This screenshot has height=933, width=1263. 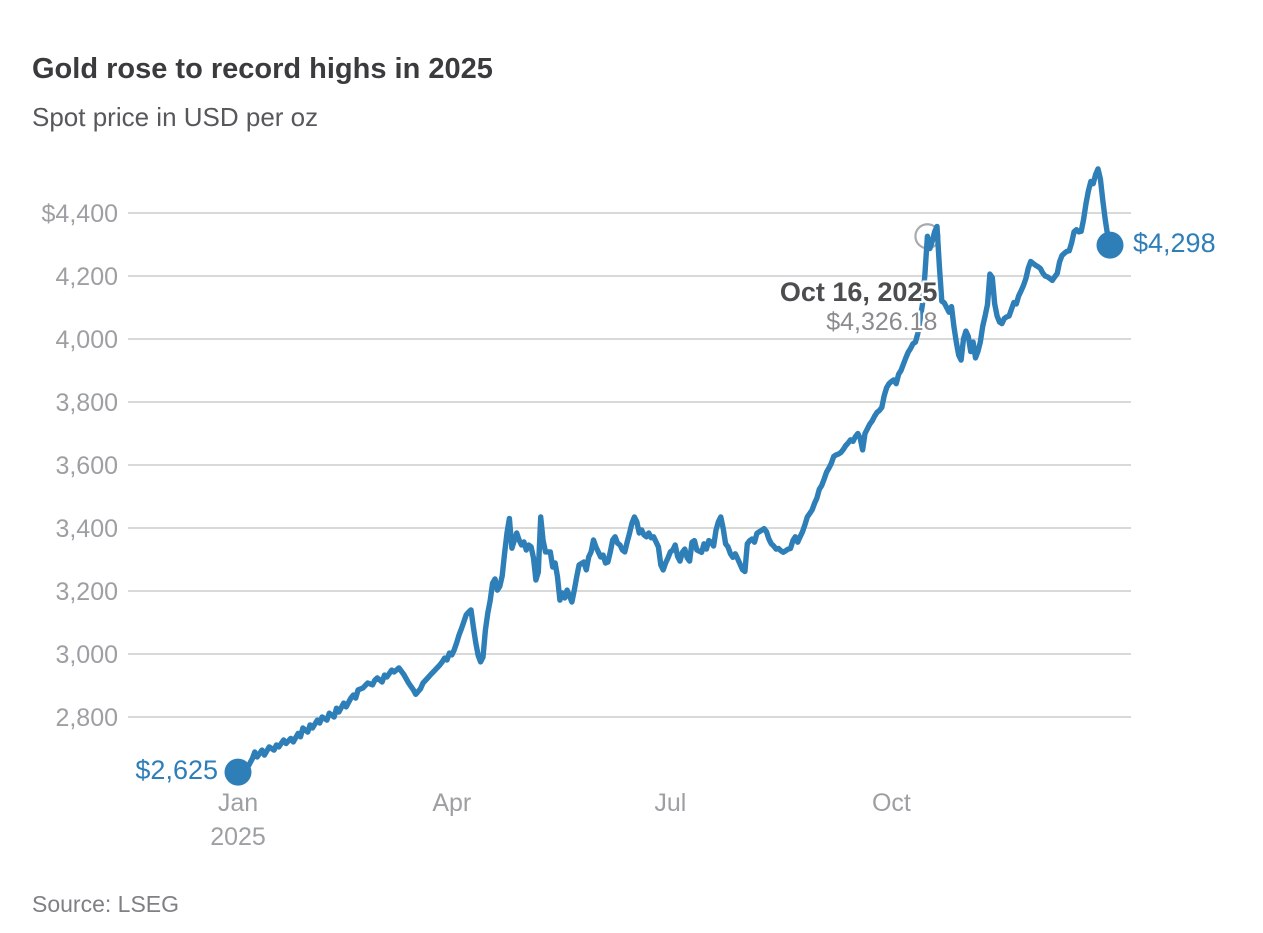 I want to click on chart-title: Gold rose to record highs in 2025, so click(x=262, y=69).